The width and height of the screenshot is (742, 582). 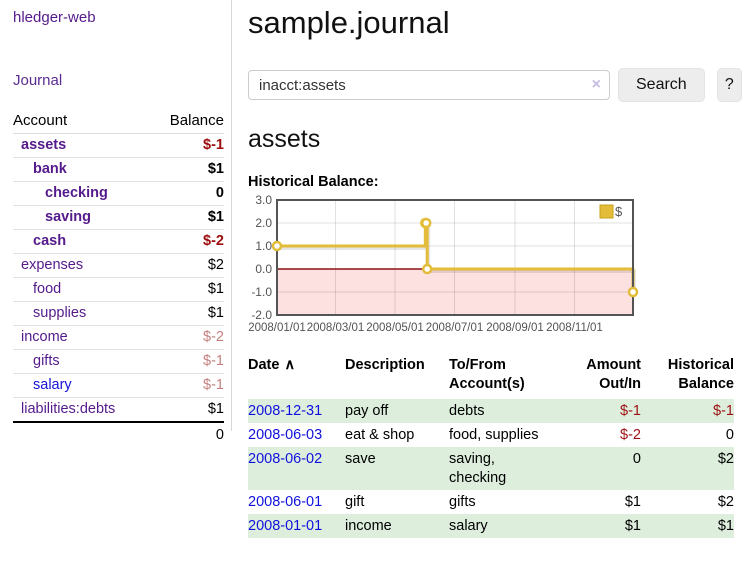 I want to click on account-balance: 0, so click(x=188, y=193).